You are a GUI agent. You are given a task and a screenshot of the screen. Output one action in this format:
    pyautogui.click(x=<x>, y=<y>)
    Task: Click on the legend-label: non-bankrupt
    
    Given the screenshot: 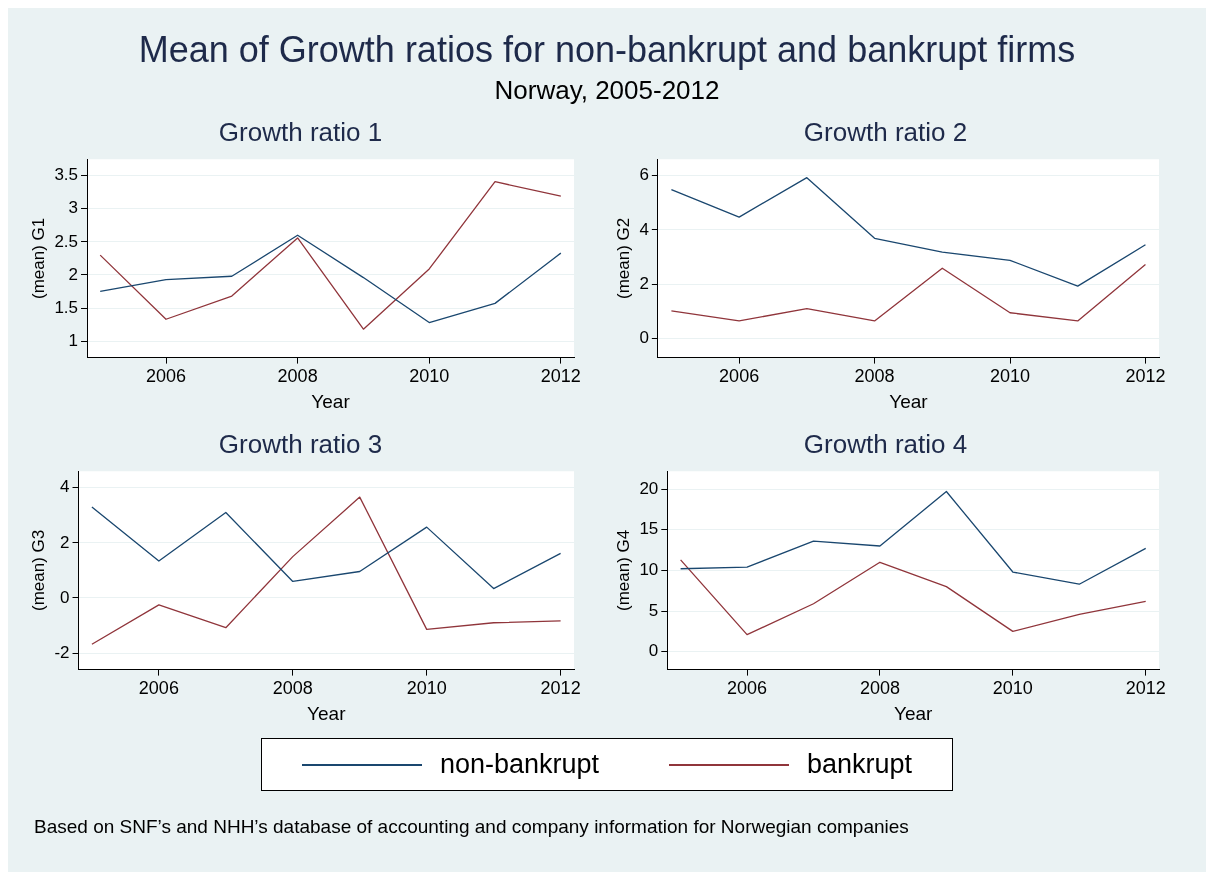 What is the action you would take?
    pyautogui.click(x=519, y=764)
    